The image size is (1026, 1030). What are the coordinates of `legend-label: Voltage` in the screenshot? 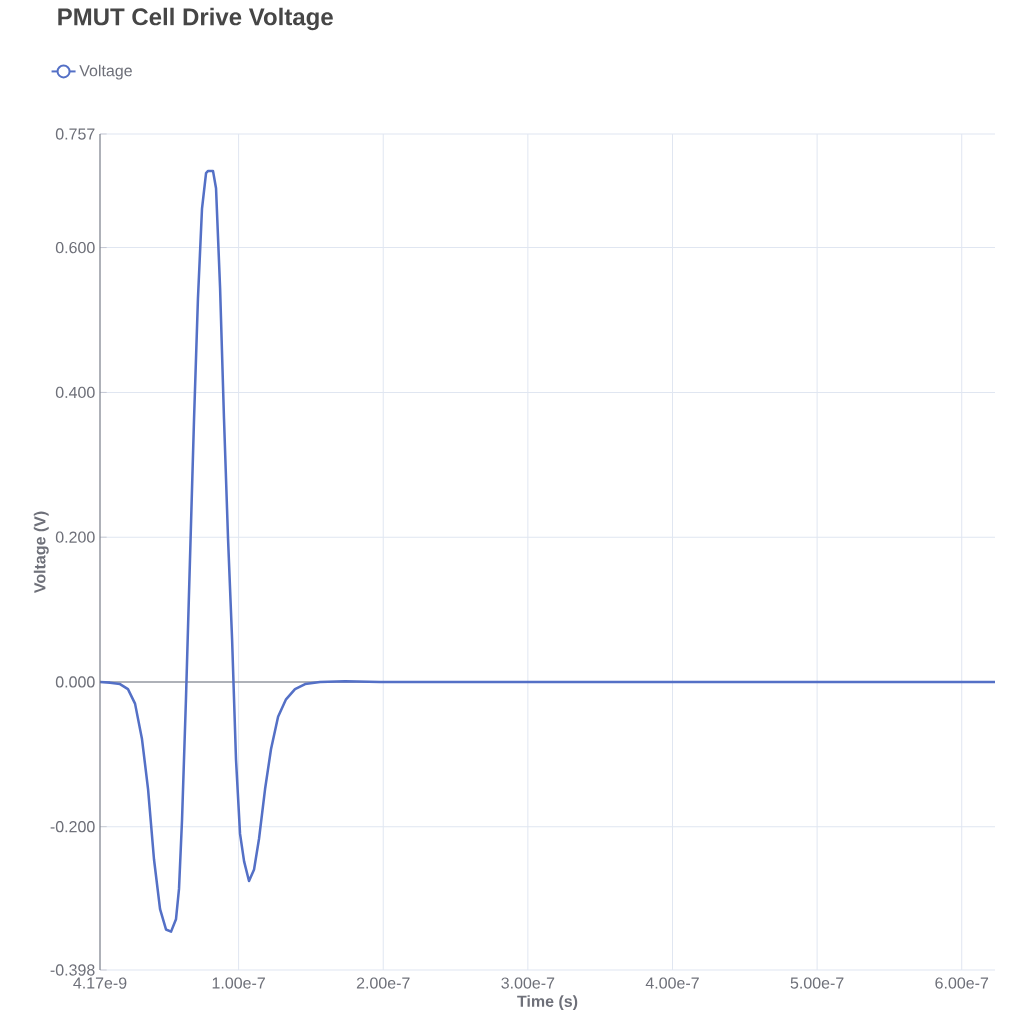 It's located at (105, 72).